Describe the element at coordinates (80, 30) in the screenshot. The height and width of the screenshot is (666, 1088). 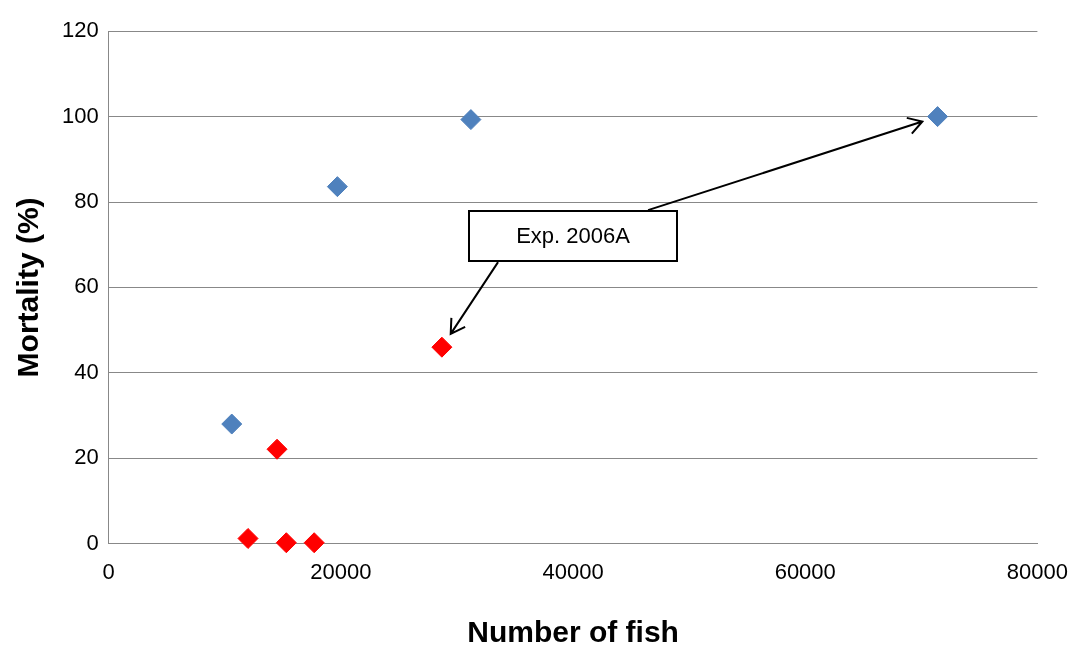
I see `y-tick-label: 120` at that location.